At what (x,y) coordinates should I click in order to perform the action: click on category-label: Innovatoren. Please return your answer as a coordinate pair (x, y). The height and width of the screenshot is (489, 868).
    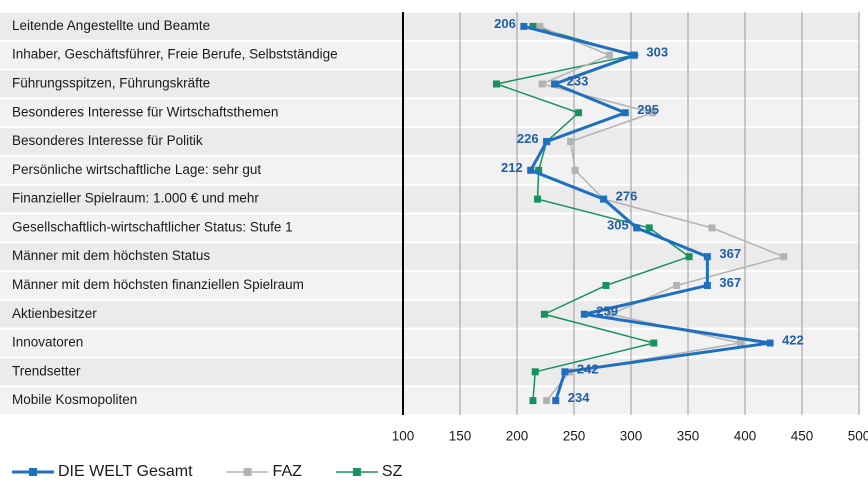
    Looking at the image, I should click on (47, 342).